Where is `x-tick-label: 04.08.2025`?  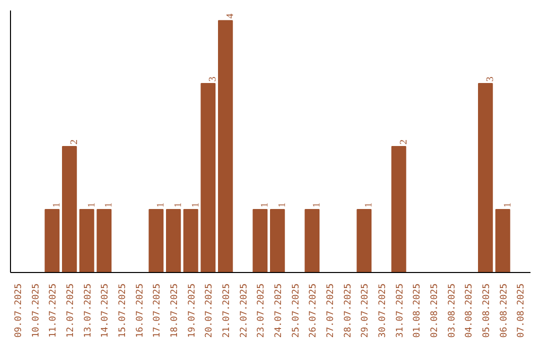 x-tick-label: 04.08.2025 is located at coordinates (469, 310).